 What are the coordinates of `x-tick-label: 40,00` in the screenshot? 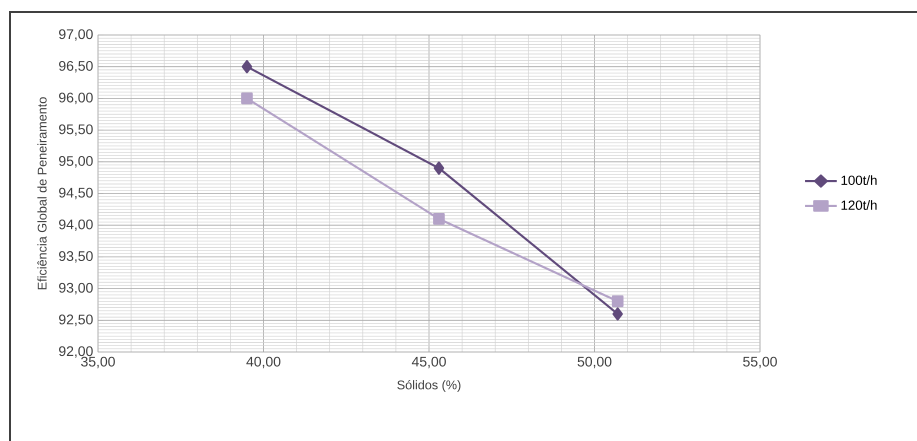 It's located at (263, 362).